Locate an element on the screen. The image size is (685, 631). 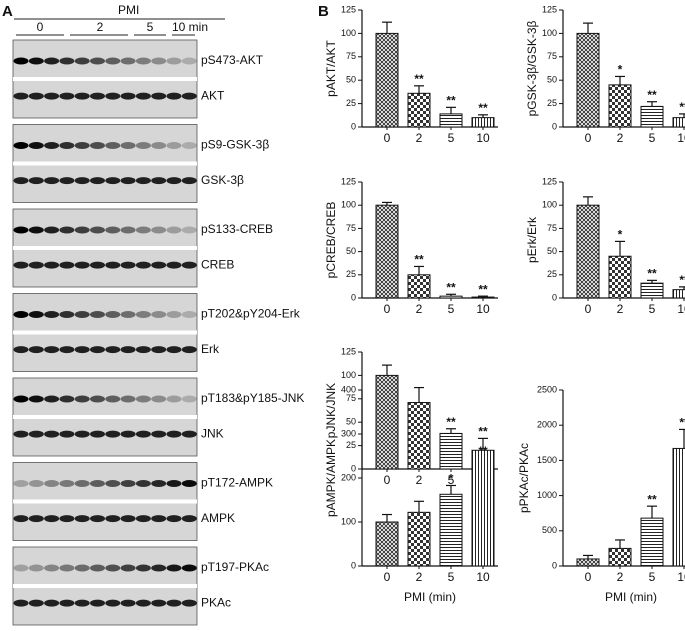
y-axis-label: pCREB/CREB is located at coordinates (331, 240).